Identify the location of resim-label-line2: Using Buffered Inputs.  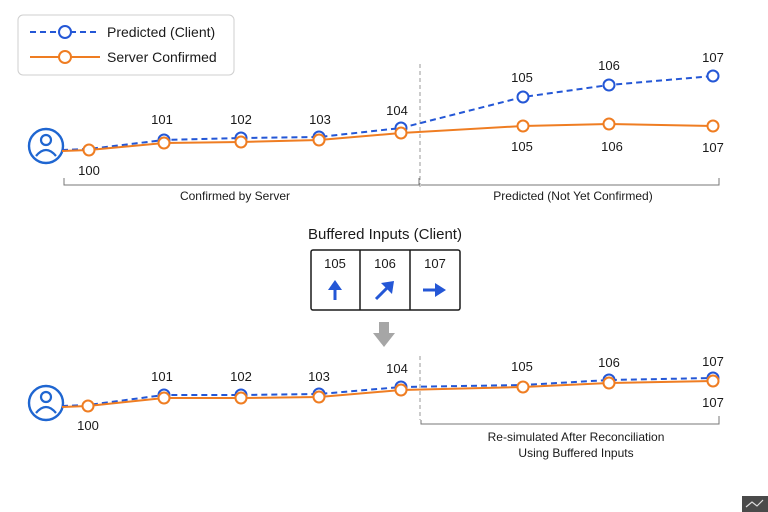
(575, 453).